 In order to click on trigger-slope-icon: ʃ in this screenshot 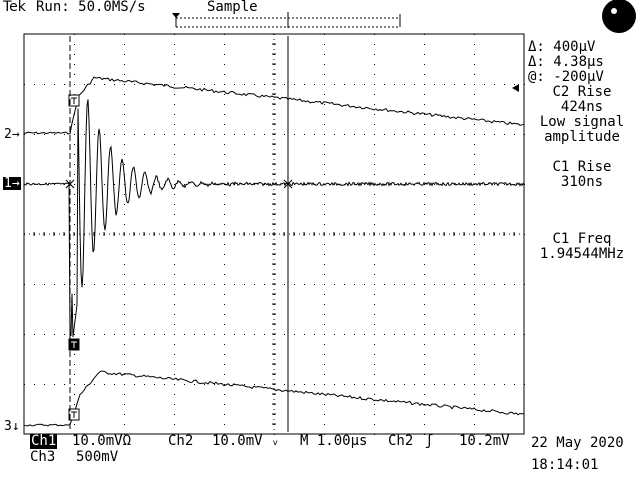, I will do `click(429, 441)`.